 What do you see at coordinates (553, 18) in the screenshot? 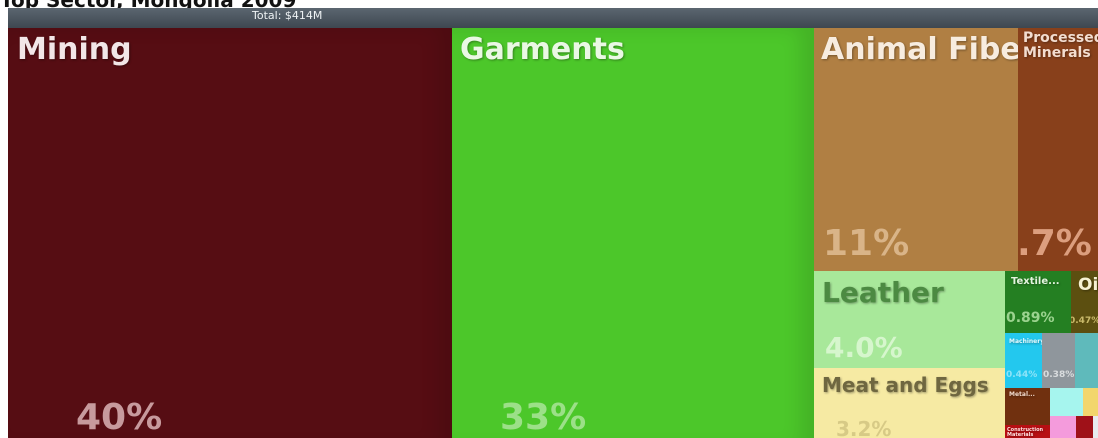
I see `total-bar: Total: $414M` at bounding box center [553, 18].